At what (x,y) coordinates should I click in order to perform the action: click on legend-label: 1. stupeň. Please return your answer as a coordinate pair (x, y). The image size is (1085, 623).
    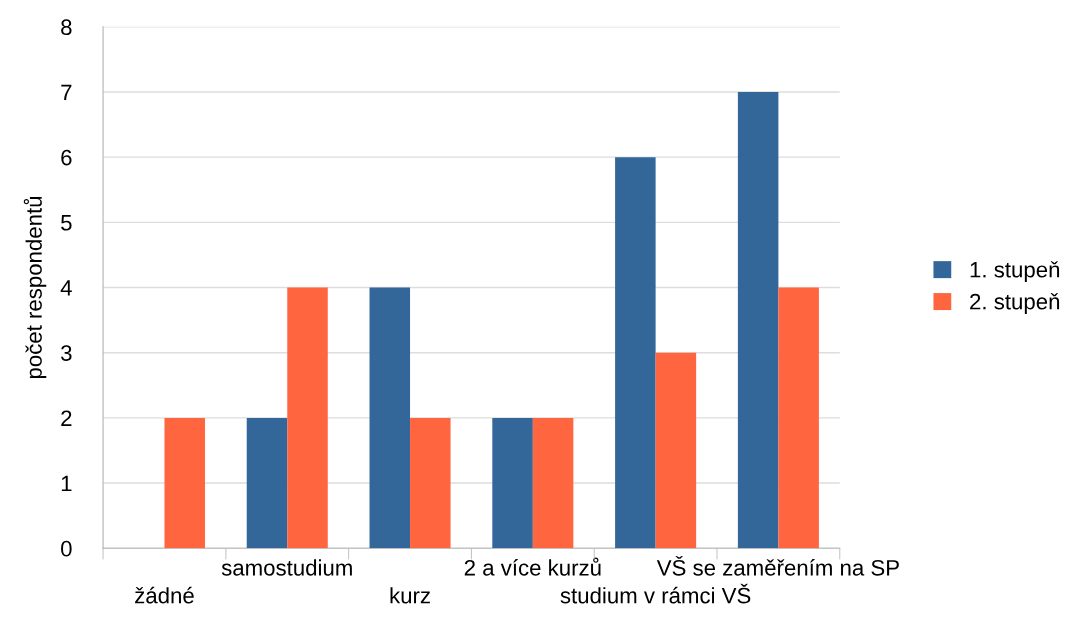
    Looking at the image, I should click on (1015, 271).